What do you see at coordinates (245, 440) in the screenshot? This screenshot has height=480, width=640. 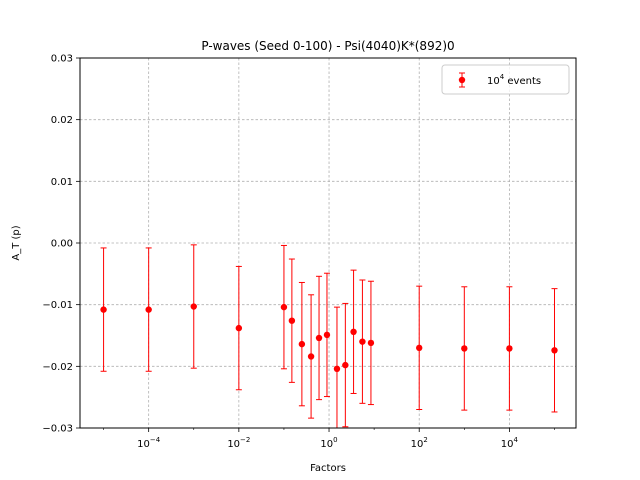 I see `x-tick-label-exponent: −2` at bounding box center [245, 440].